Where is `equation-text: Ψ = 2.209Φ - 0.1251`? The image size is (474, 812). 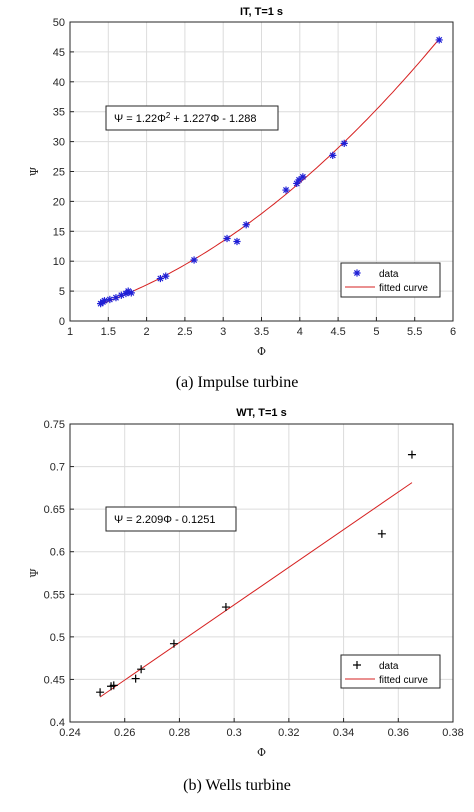
equation-text: Ψ = 2.209Φ - 0.1251 is located at coordinates (164, 520).